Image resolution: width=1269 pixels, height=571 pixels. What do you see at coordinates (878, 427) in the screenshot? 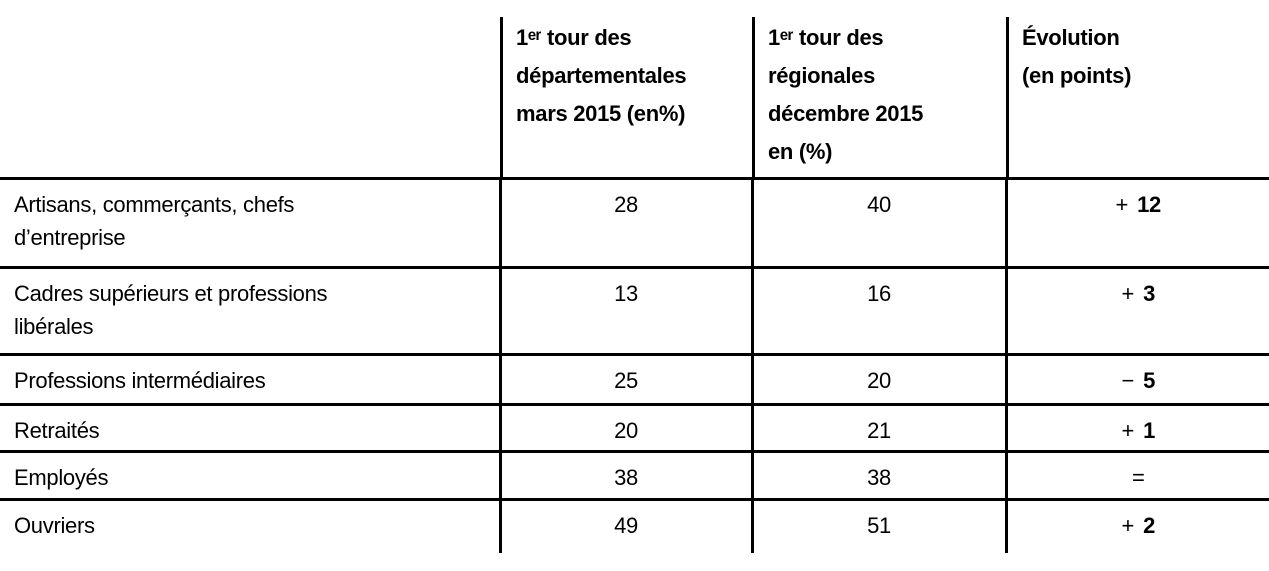
I see `cell-regionales: 21` at bounding box center [878, 427].